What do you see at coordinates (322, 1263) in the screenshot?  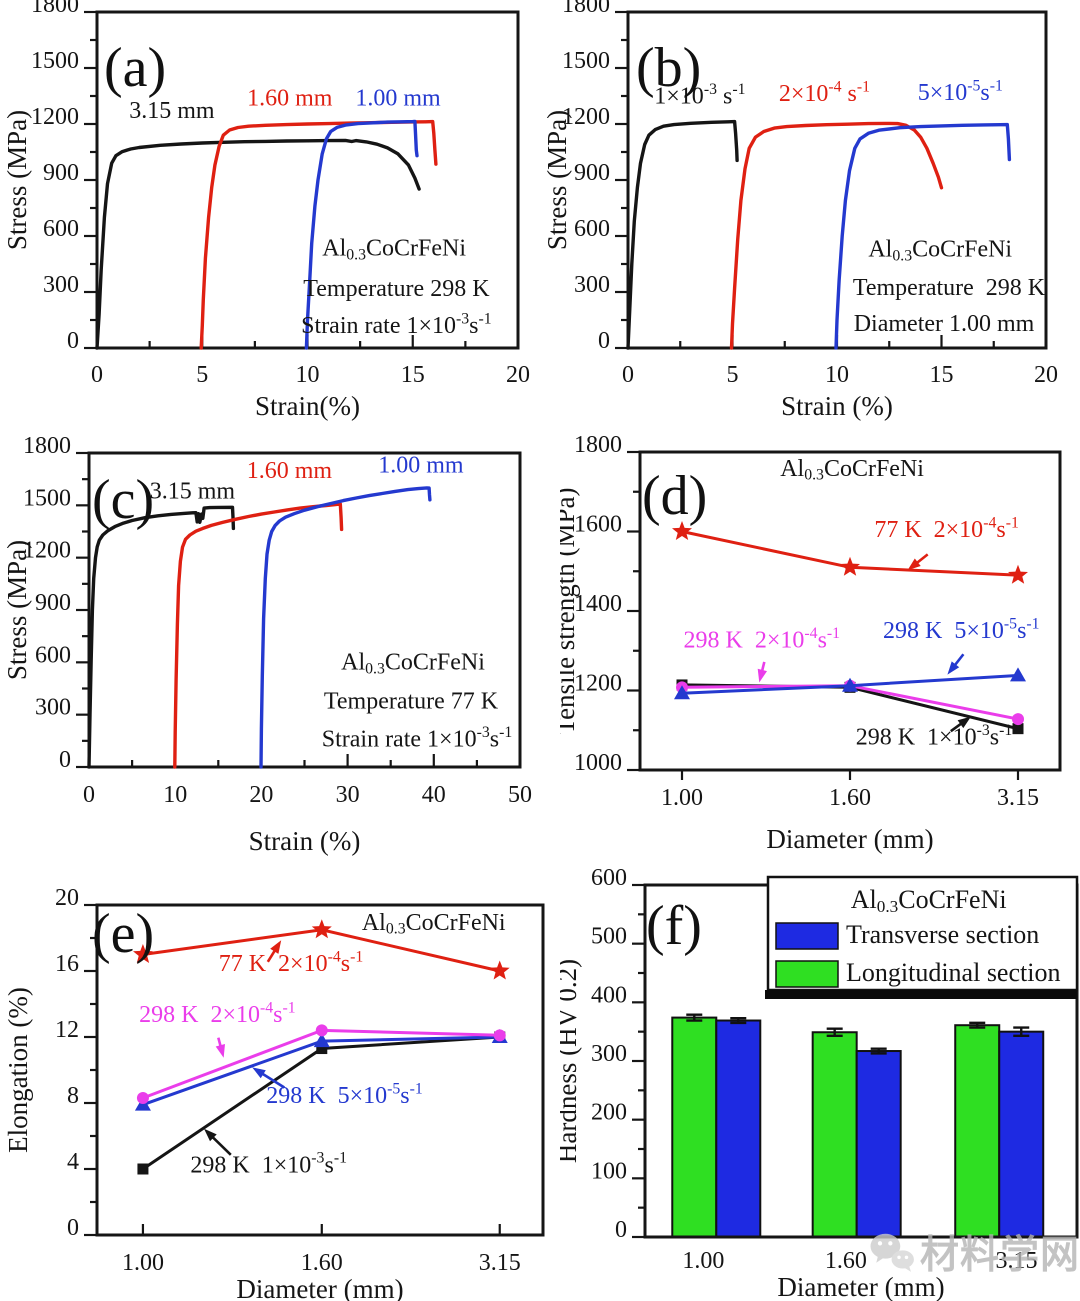 I see `x-tick-label: 1.60` at bounding box center [322, 1263].